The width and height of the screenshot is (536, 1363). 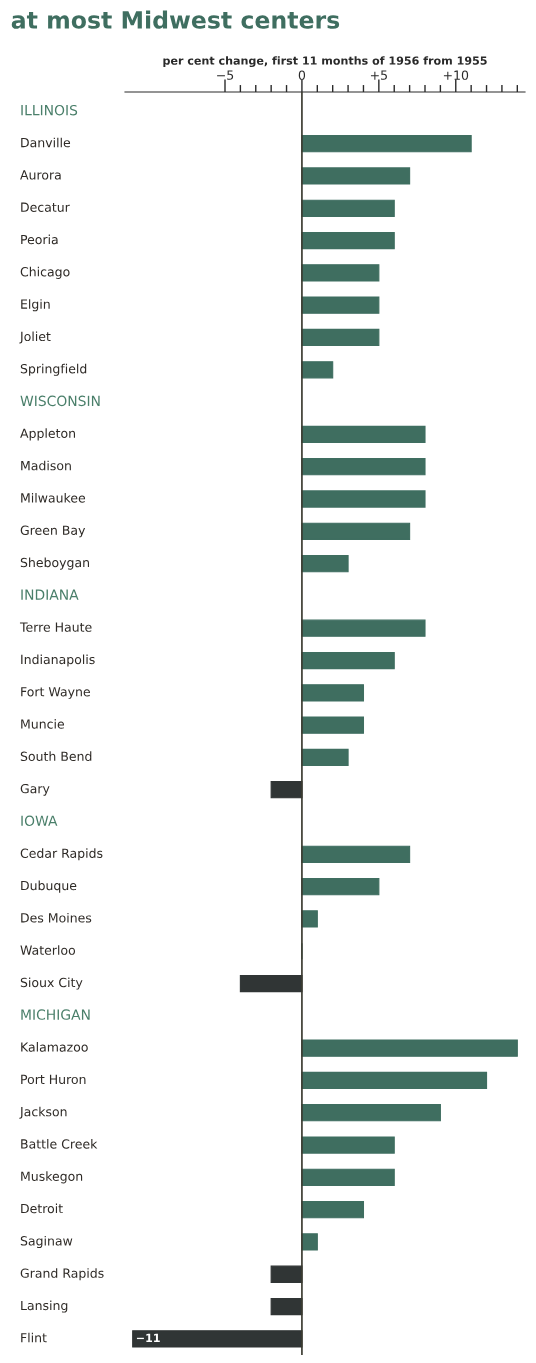 I want to click on y-tick-label: INDIANA, so click(x=50, y=594).